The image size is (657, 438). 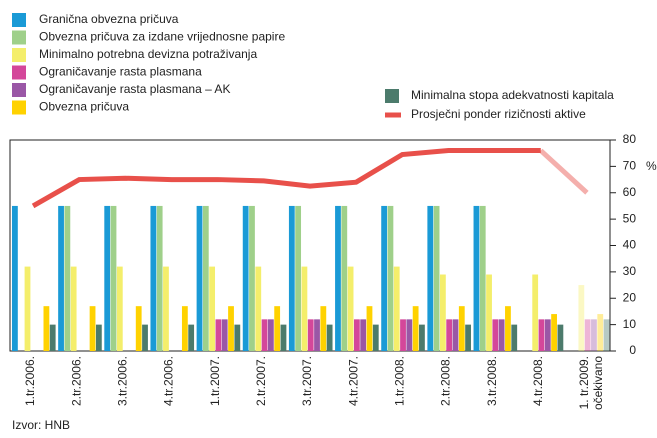 What do you see at coordinates (123, 381) in the screenshot?
I see `x-tick-label: 3.tr.2006.` at bounding box center [123, 381].